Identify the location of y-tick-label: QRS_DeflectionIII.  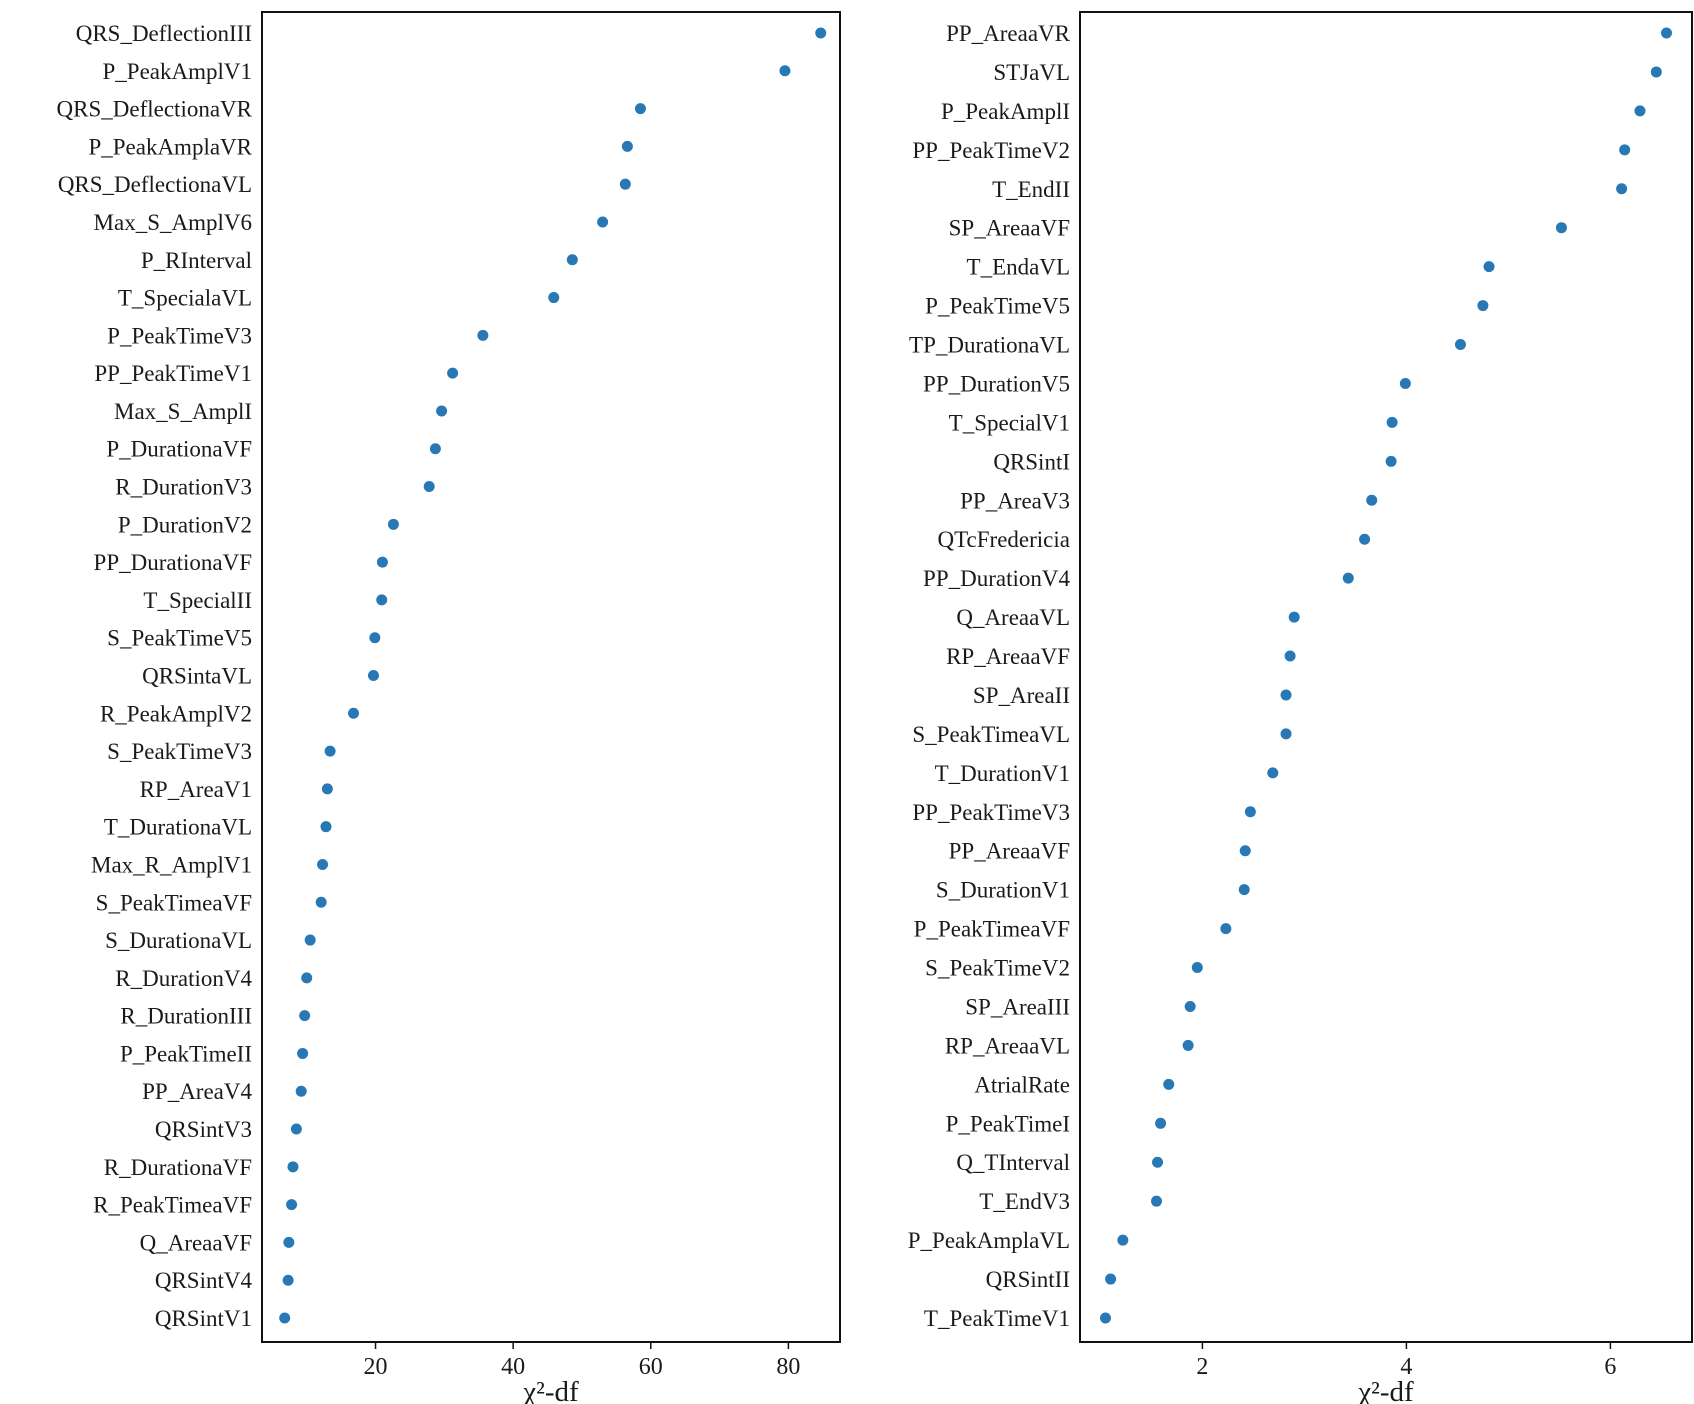
(164, 33).